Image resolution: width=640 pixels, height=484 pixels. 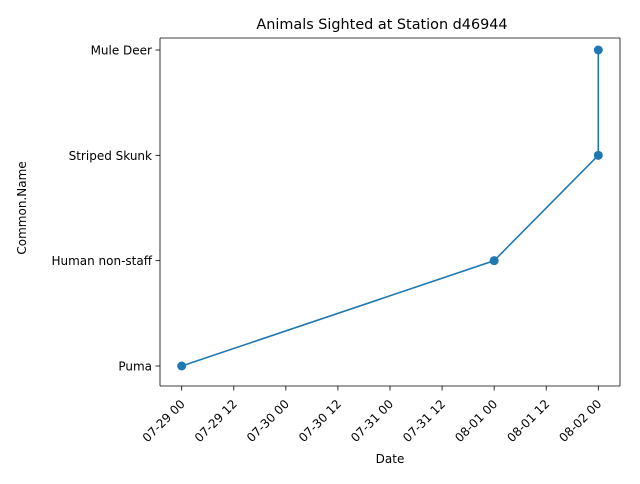 What do you see at coordinates (372, 421) in the screenshot?
I see `x-tick-label: 07-31 00` at bounding box center [372, 421].